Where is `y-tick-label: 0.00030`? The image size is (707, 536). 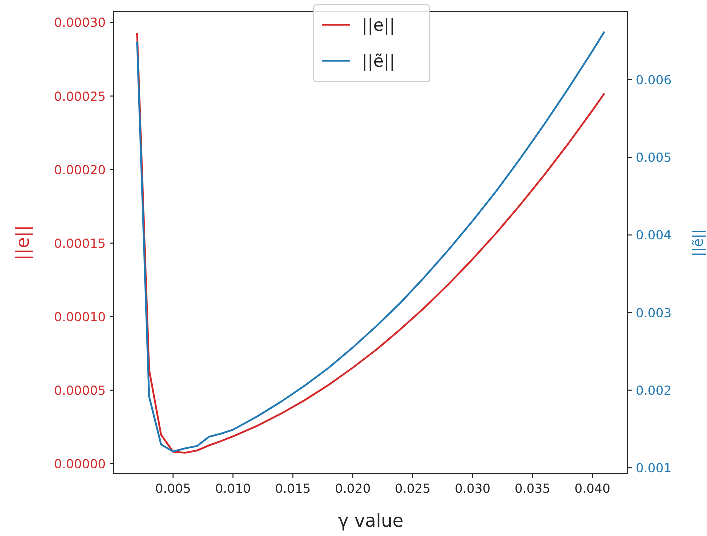 y-tick-label: 0.00030 is located at coordinates (80, 22).